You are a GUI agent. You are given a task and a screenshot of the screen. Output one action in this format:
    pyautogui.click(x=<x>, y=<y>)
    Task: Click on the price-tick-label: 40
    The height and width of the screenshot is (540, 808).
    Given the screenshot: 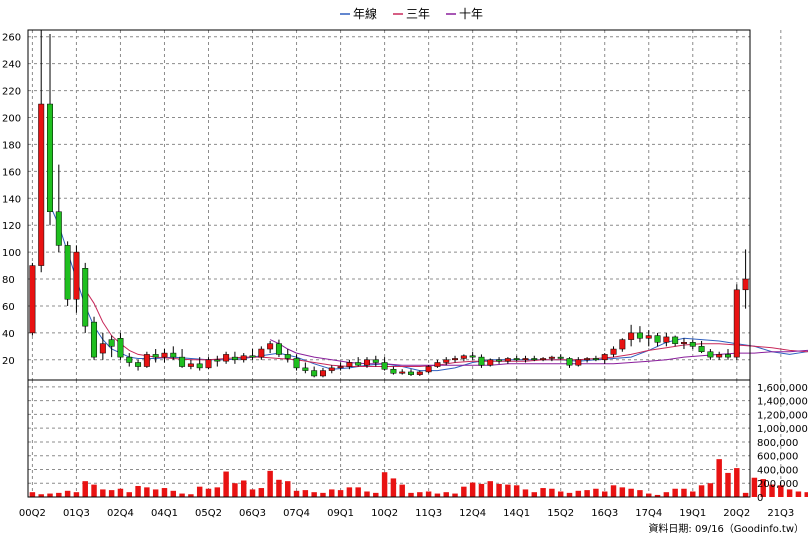 What is the action you would take?
    pyautogui.click(x=8, y=334)
    